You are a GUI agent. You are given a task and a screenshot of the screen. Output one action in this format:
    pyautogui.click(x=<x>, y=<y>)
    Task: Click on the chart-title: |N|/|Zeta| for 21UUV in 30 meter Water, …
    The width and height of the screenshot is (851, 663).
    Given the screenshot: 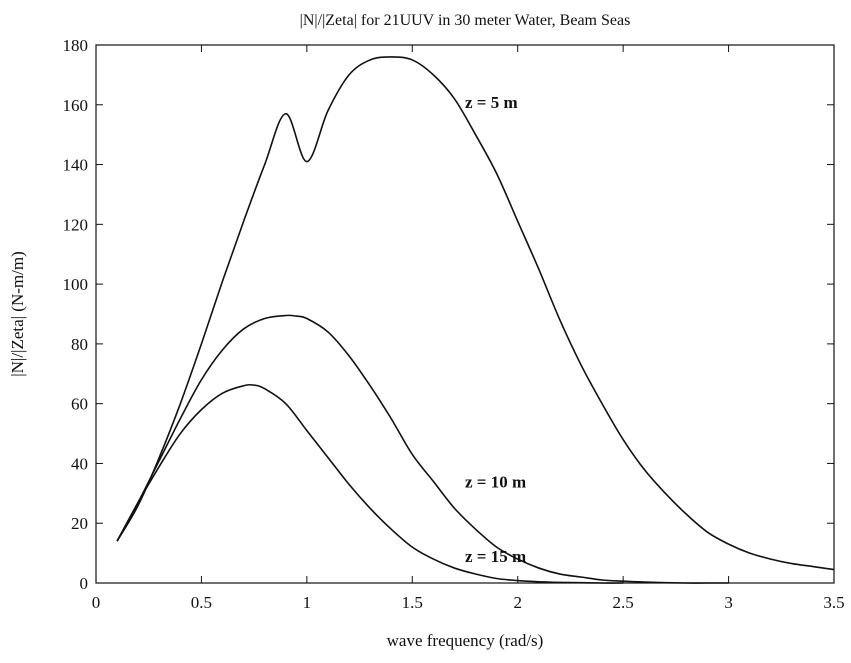 What is the action you would take?
    pyautogui.click(x=465, y=20)
    